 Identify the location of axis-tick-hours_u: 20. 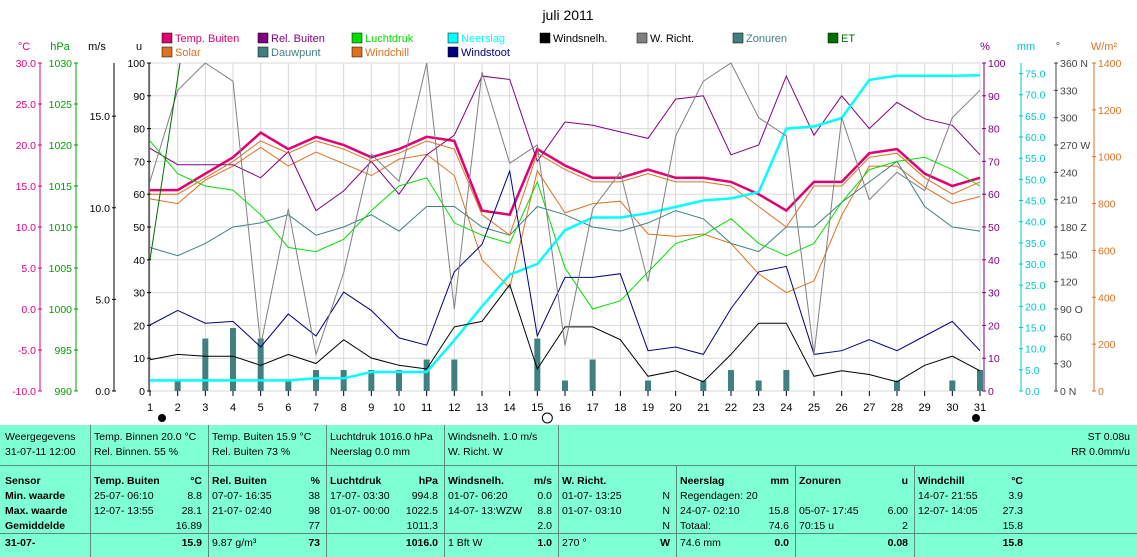
(139, 326).